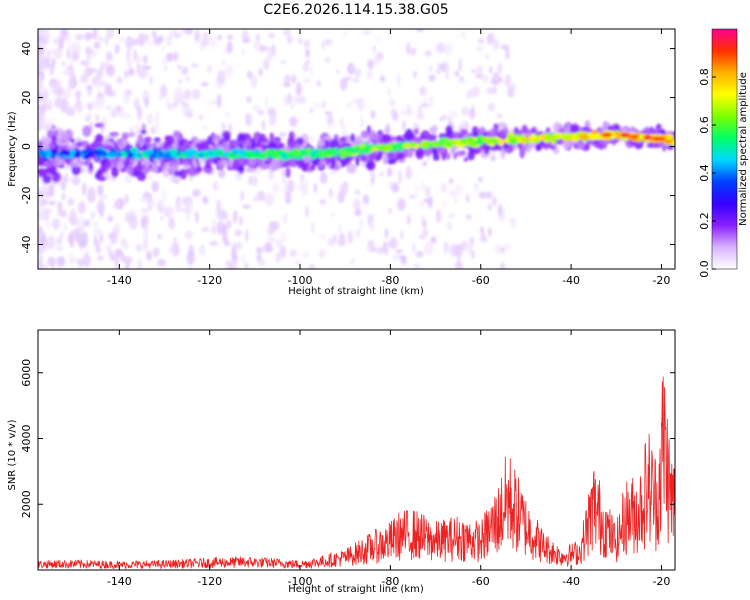  I want to click on spectrogram-y-tick-label: -20, so click(26, 196).